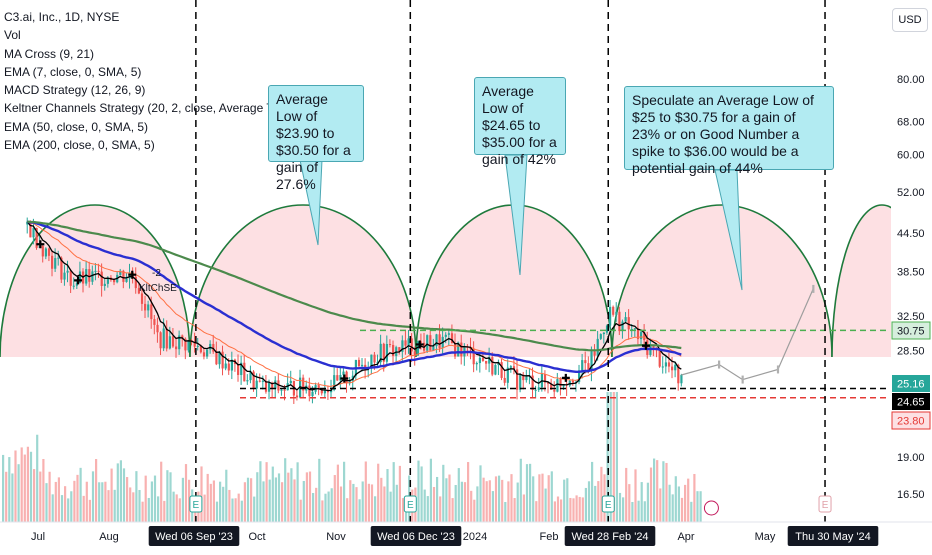 The width and height of the screenshot is (932, 555). What do you see at coordinates (49, 53) in the screenshot?
I see `legend-ma-cross: MA Cross (9, 21)` at bounding box center [49, 53].